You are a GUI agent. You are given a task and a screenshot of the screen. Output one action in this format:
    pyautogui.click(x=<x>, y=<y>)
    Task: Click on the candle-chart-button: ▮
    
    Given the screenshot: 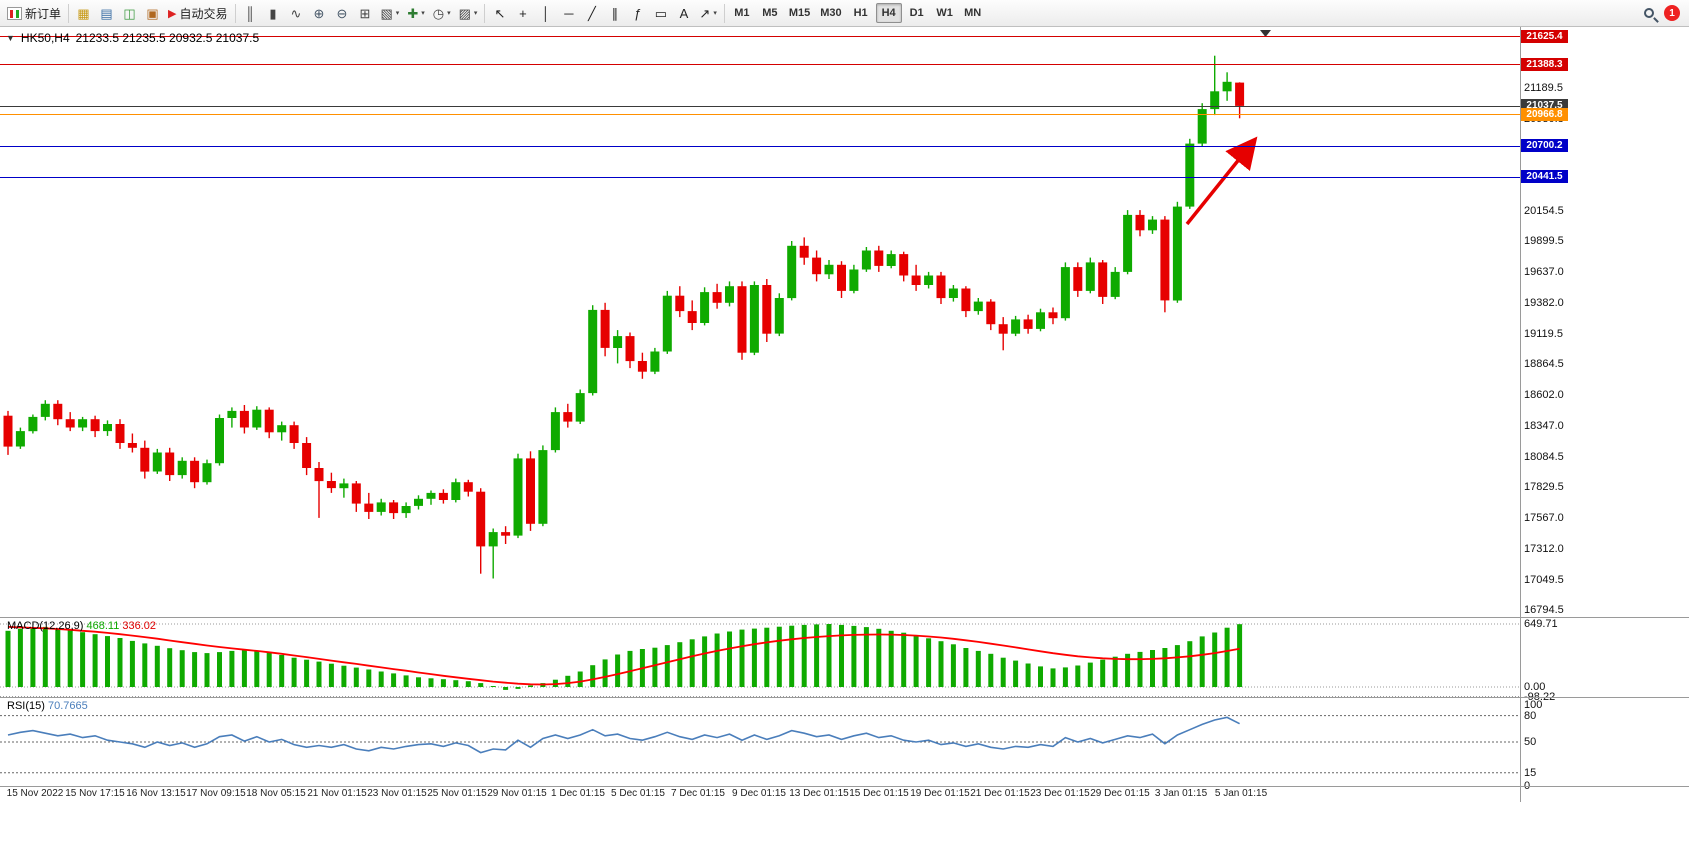 What is the action you would take?
    pyautogui.click(x=273, y=13)
    